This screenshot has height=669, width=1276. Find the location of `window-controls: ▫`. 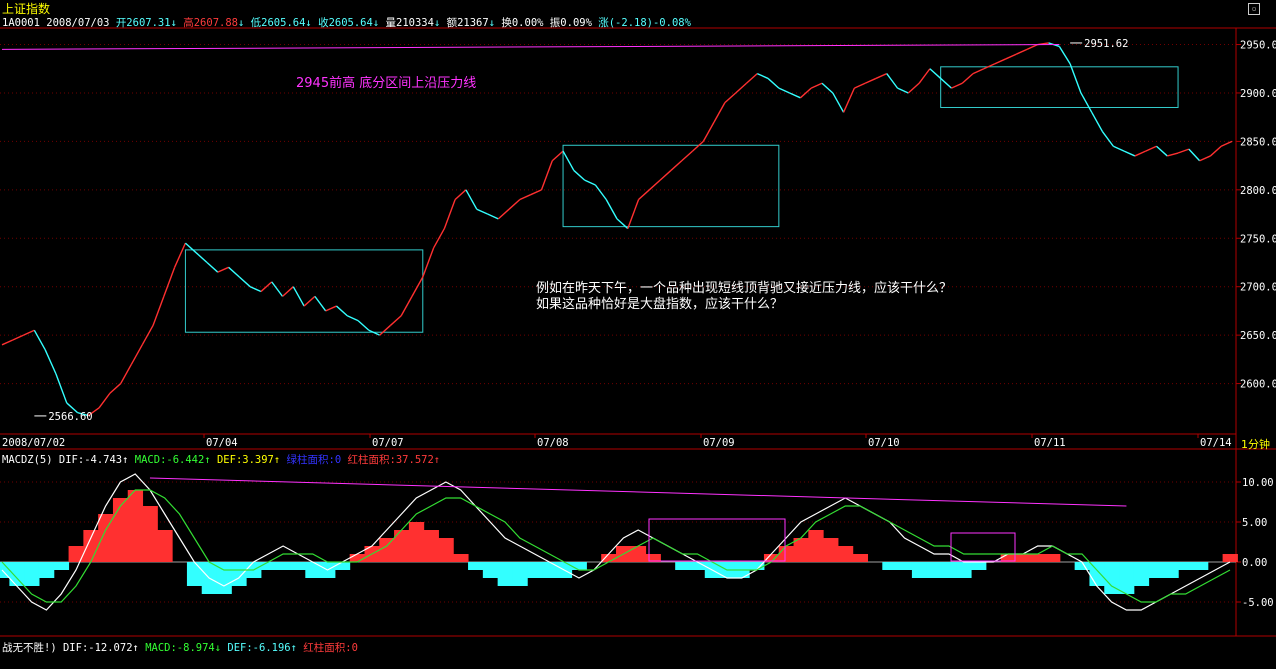

window-controls: ▫ is located at coordinates (1259, 8).